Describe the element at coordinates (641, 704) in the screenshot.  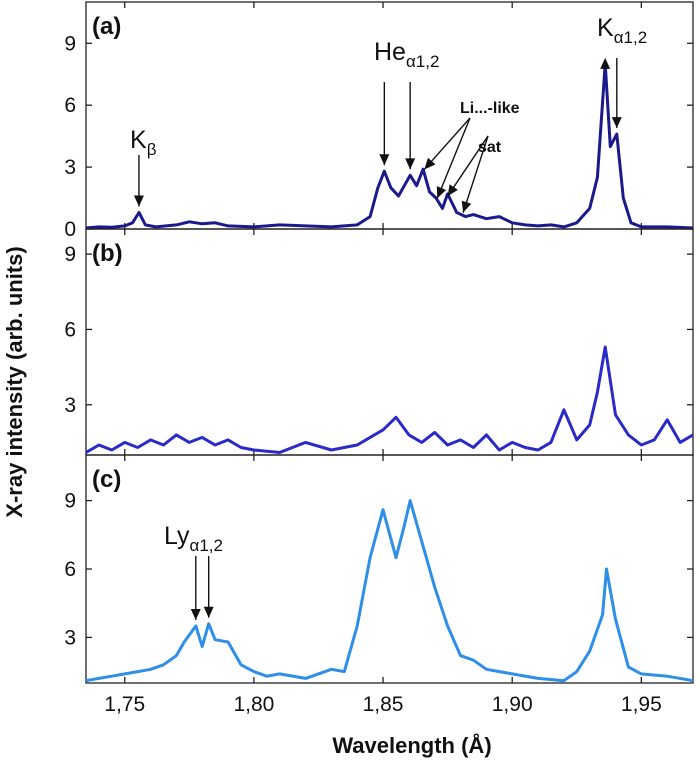
I see `x-tick-label: 1,95` at that location.